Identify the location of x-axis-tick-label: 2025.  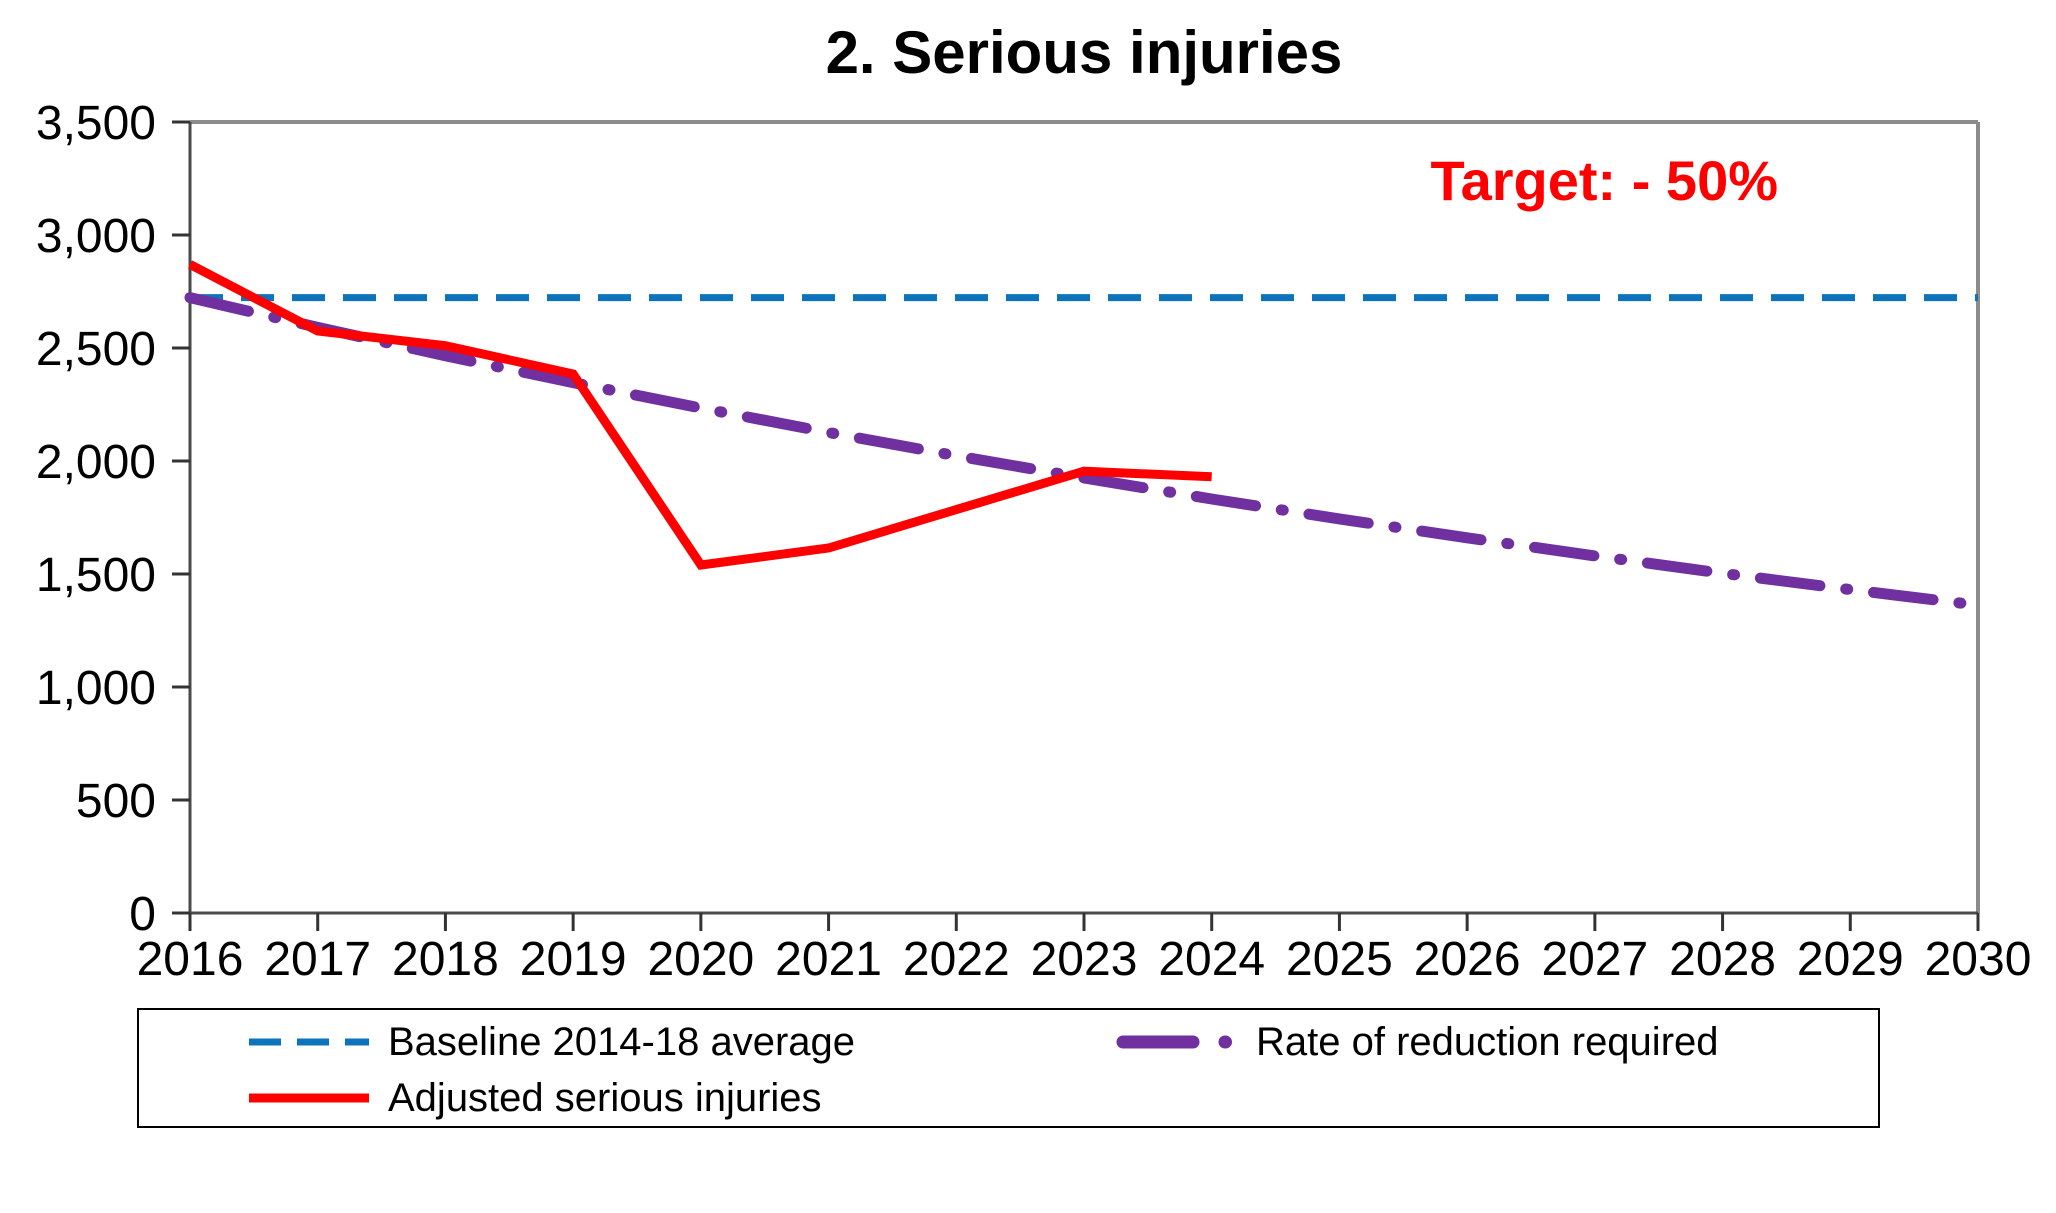
(1339, 959).